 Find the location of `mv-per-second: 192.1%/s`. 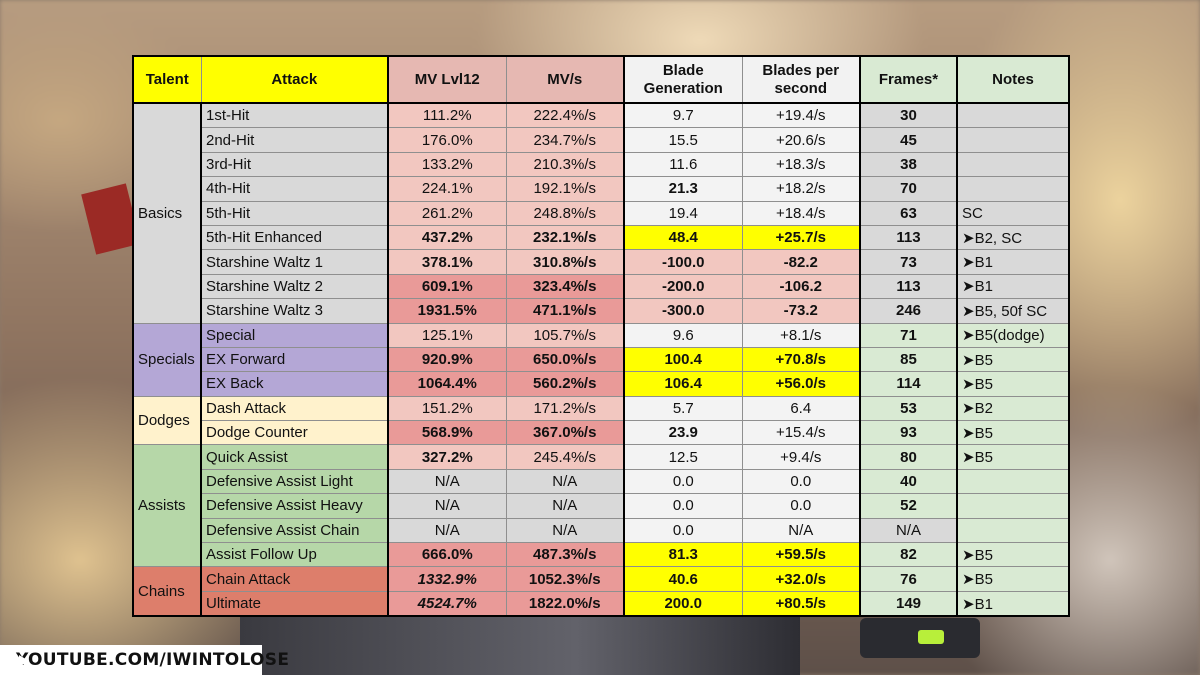

mv-per-second: 192.1%/s is located at coordinates (565, 189).